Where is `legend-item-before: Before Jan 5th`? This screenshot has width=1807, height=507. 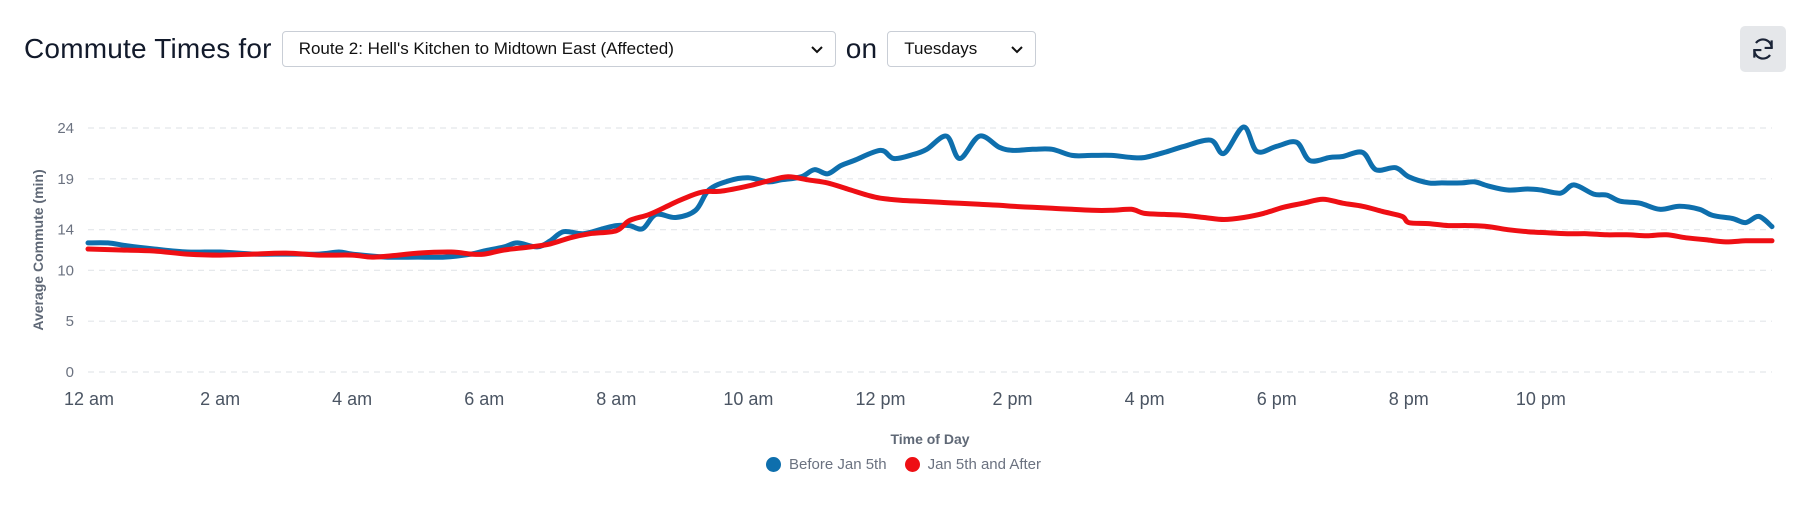
legend-item-before: Before Jan 5th is located at coordinates (826, 464).